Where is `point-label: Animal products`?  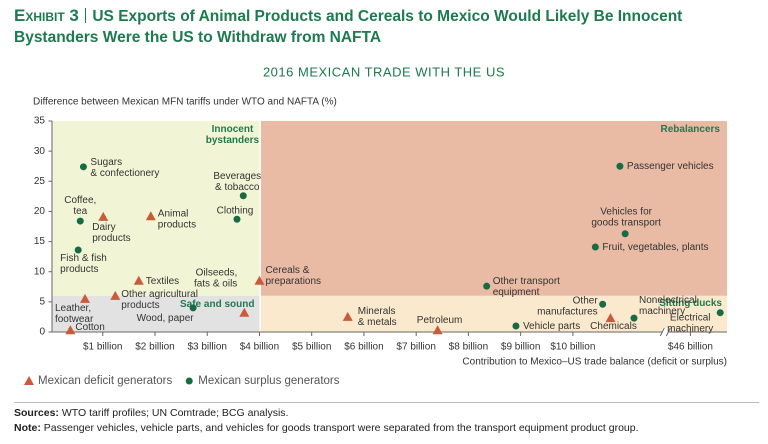
point-label: Animal products is located at coordinates (177, 219).